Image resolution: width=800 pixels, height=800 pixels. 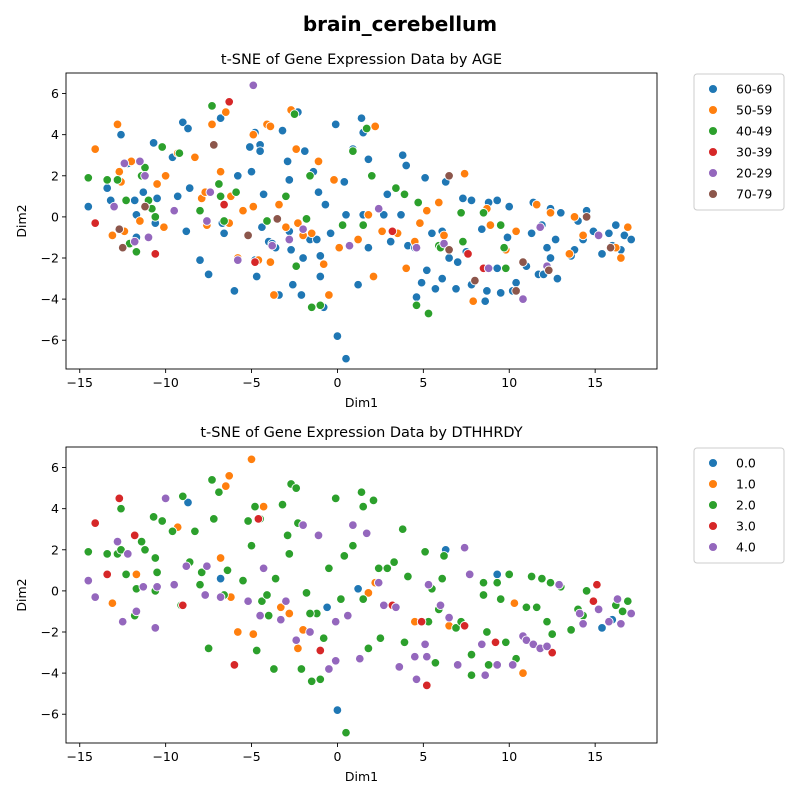 I want to click on x-tick-label: −5, so click(x=251, y=756).